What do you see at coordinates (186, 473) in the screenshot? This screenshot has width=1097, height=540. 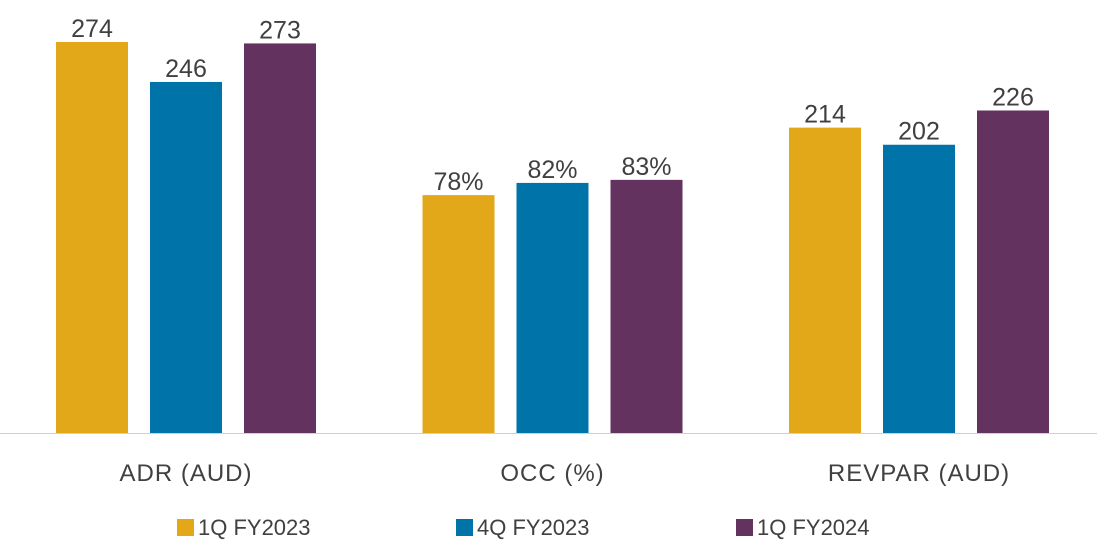 I see `category-label: ADR (AUD)` at bounding box center [186, 473].